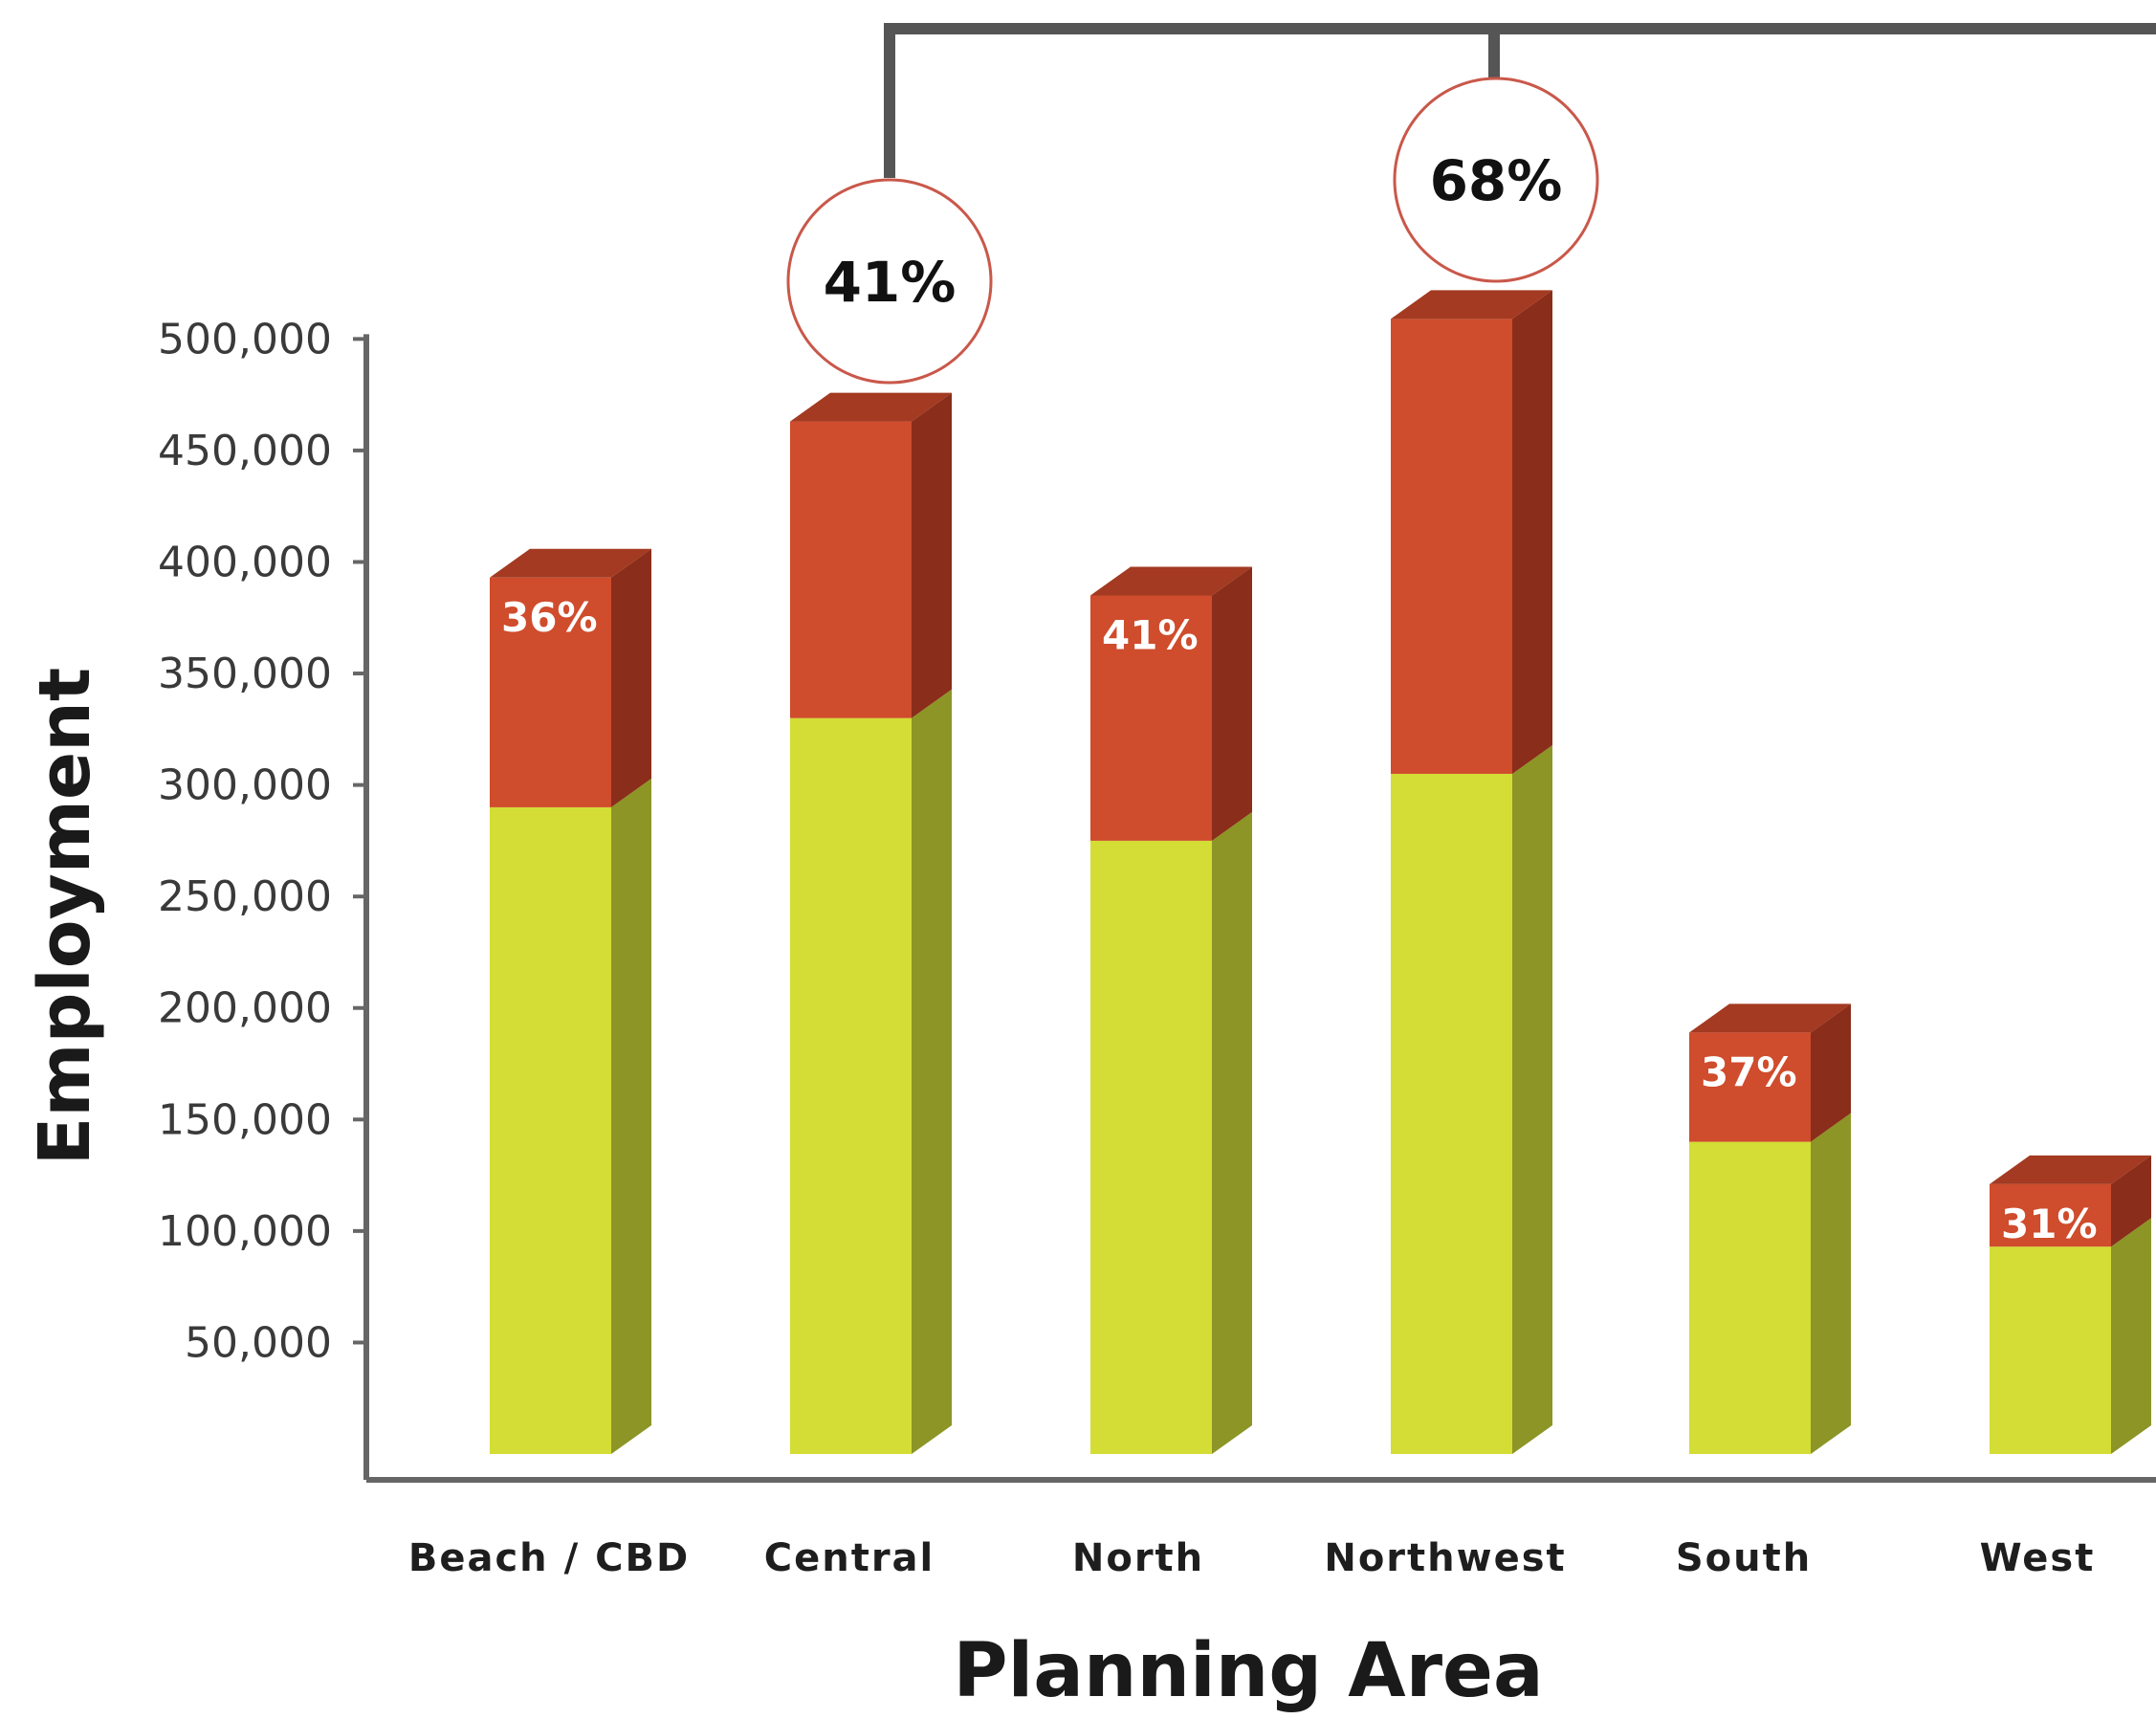 This screenshot has width=2156, height=1719. I want to click on bar-percent-label: 37%, so click(1749, 1071).